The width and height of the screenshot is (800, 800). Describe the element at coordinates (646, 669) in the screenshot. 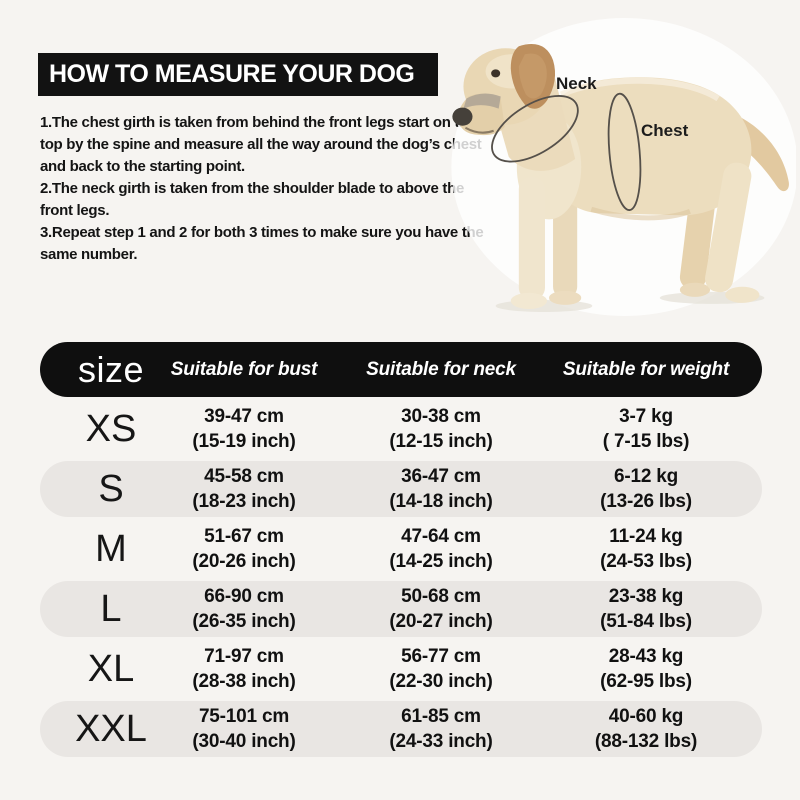

I see `weight-cell: 28-43 kg (62-95 lbs)` at that location.